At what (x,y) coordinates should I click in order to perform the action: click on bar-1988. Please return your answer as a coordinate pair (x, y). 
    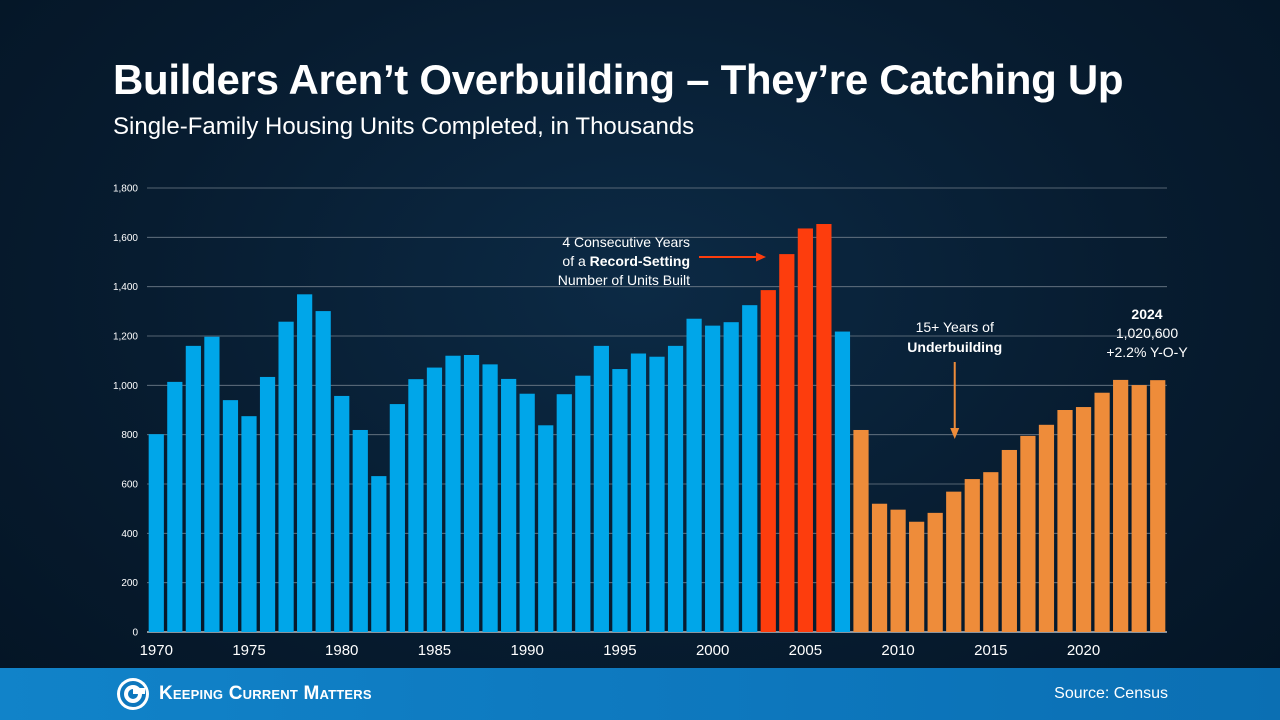
    Looking at the image, I should click on (490, 498).